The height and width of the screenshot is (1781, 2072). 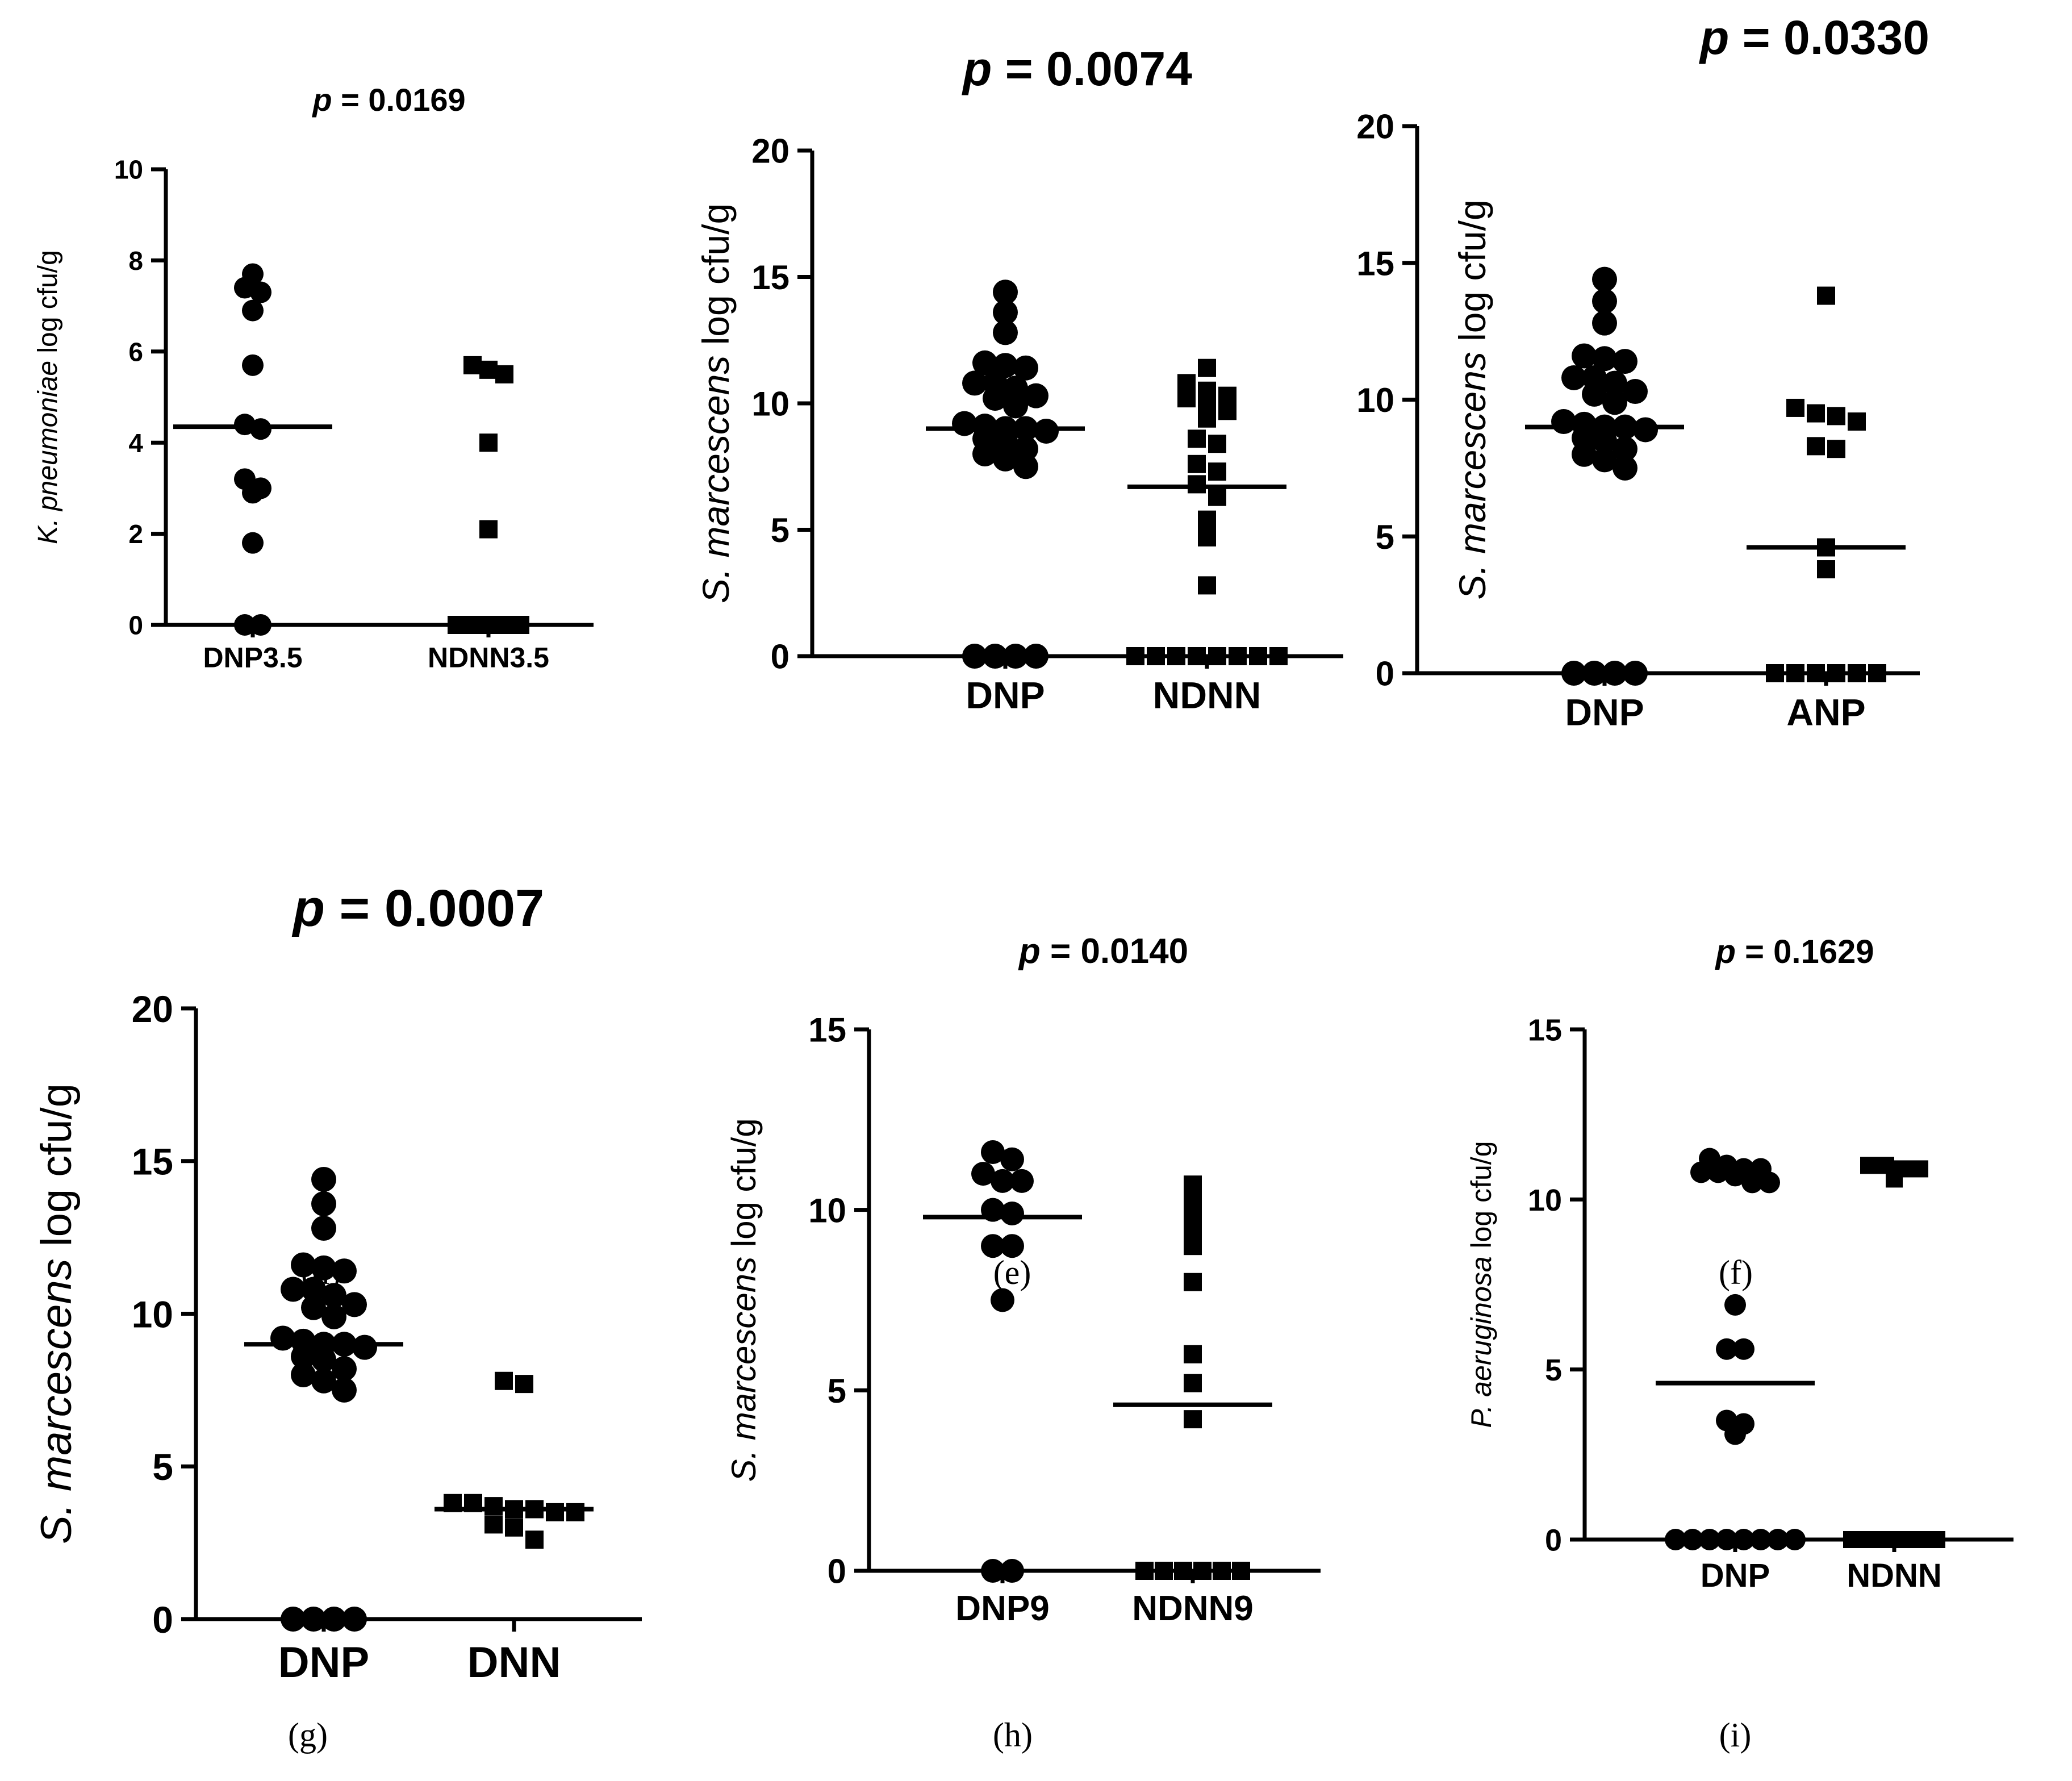 I want to click on panel-label: (i), so click(x=1736, y=1735).